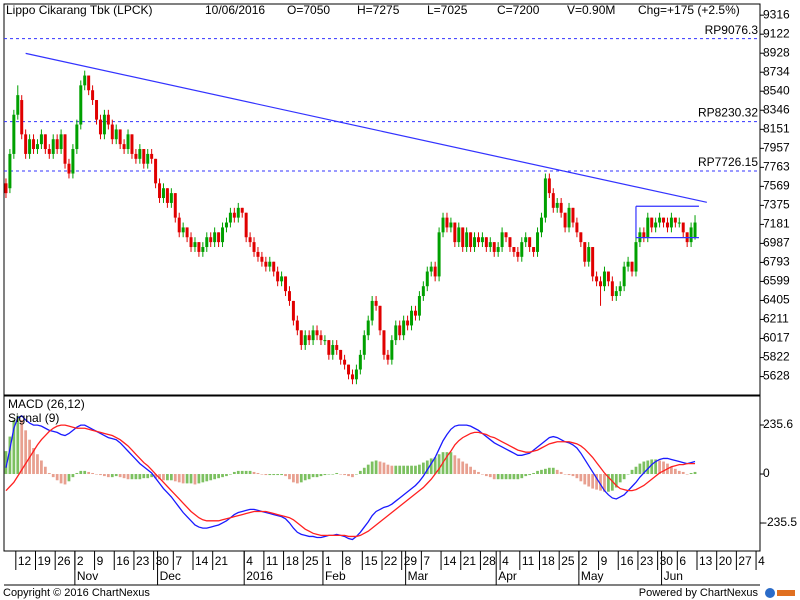 Image resolution: width=800 pixels, height=600 pixels. Describe the element at coordinates (293, 561) in the screenshot. I see `x-tick-label: 18` at that location.